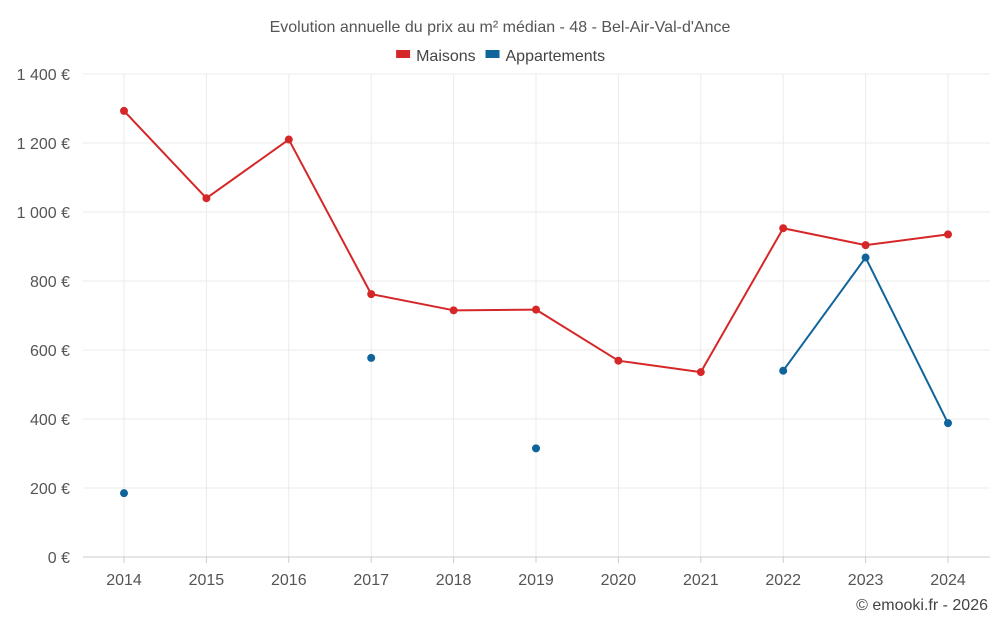 The image size is (1000, 625). Describe the element at coordinates (207, 580) in the screenshot. I see `x-tick-label: 2015` at that location.